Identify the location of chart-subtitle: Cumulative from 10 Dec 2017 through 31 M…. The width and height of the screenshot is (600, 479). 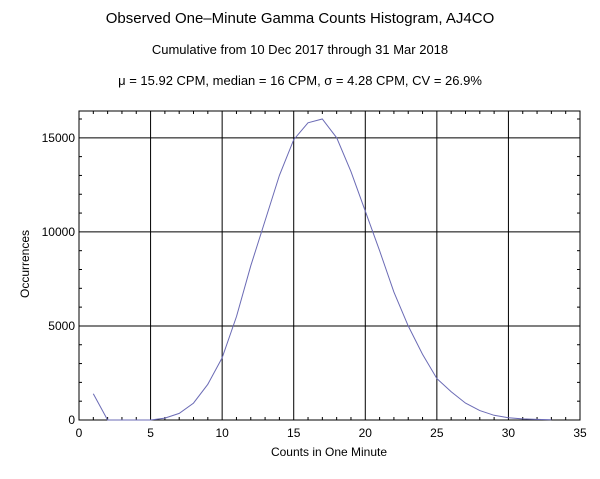
(300, 49).